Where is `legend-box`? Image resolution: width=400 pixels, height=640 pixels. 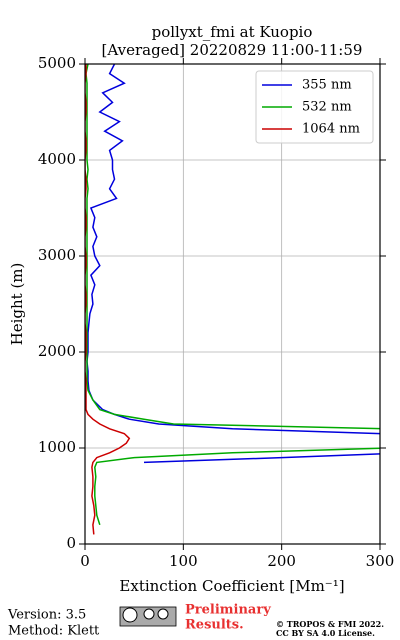 legend-box is located at coordinates (314, 107).